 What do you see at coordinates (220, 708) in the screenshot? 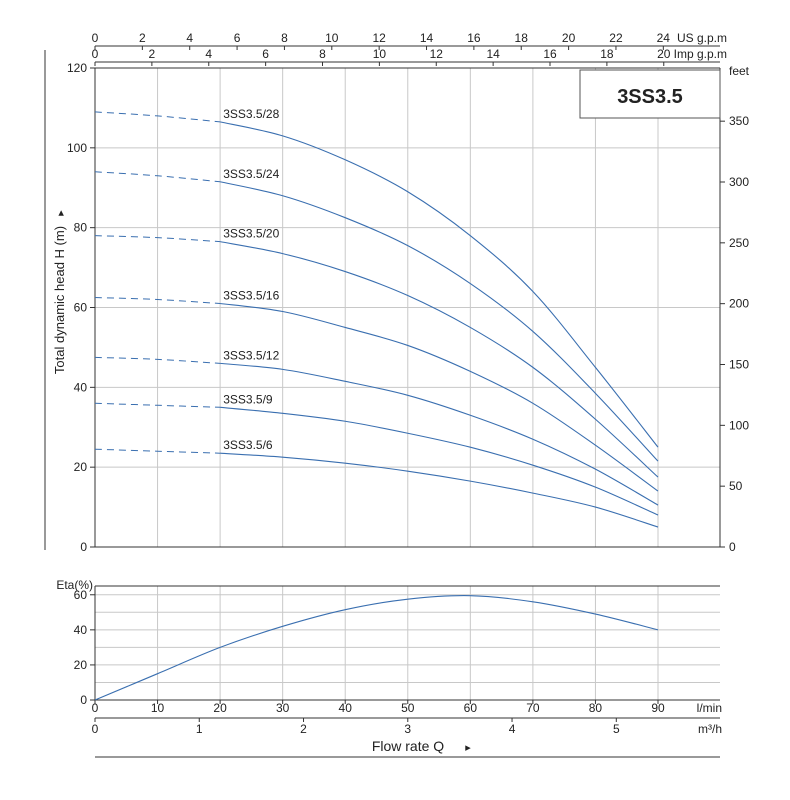
I see `lmin-tick-label: 20` at bounding box center [220, 708].